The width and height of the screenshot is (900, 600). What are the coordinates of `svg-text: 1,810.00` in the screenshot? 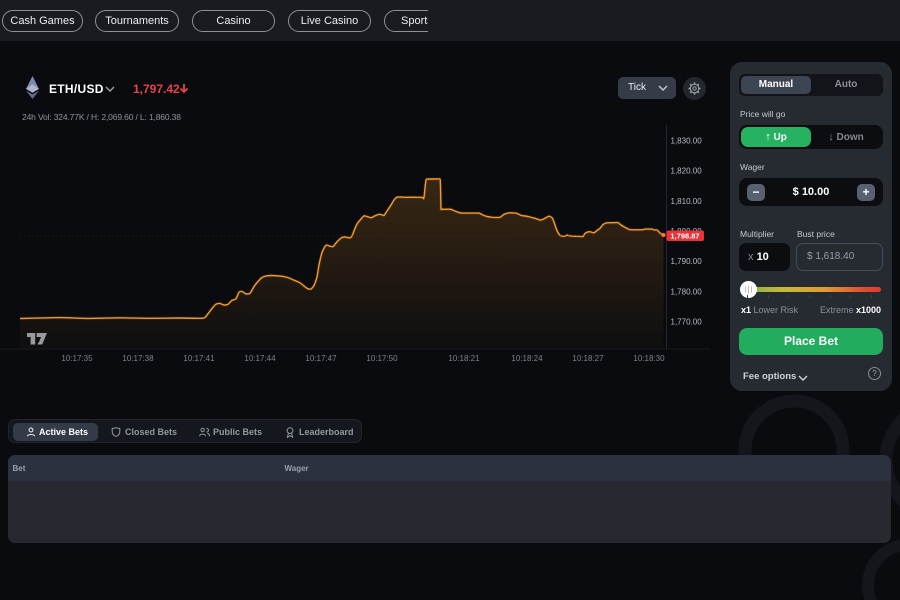 It's located at (687, 201).